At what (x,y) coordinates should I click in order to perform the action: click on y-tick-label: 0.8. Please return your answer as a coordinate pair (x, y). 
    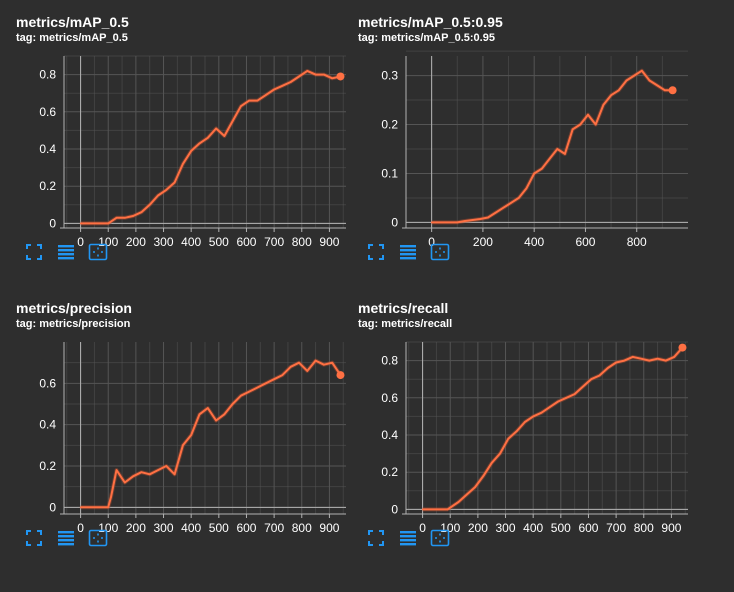
    Looking at the image, I should click on (389, 361).